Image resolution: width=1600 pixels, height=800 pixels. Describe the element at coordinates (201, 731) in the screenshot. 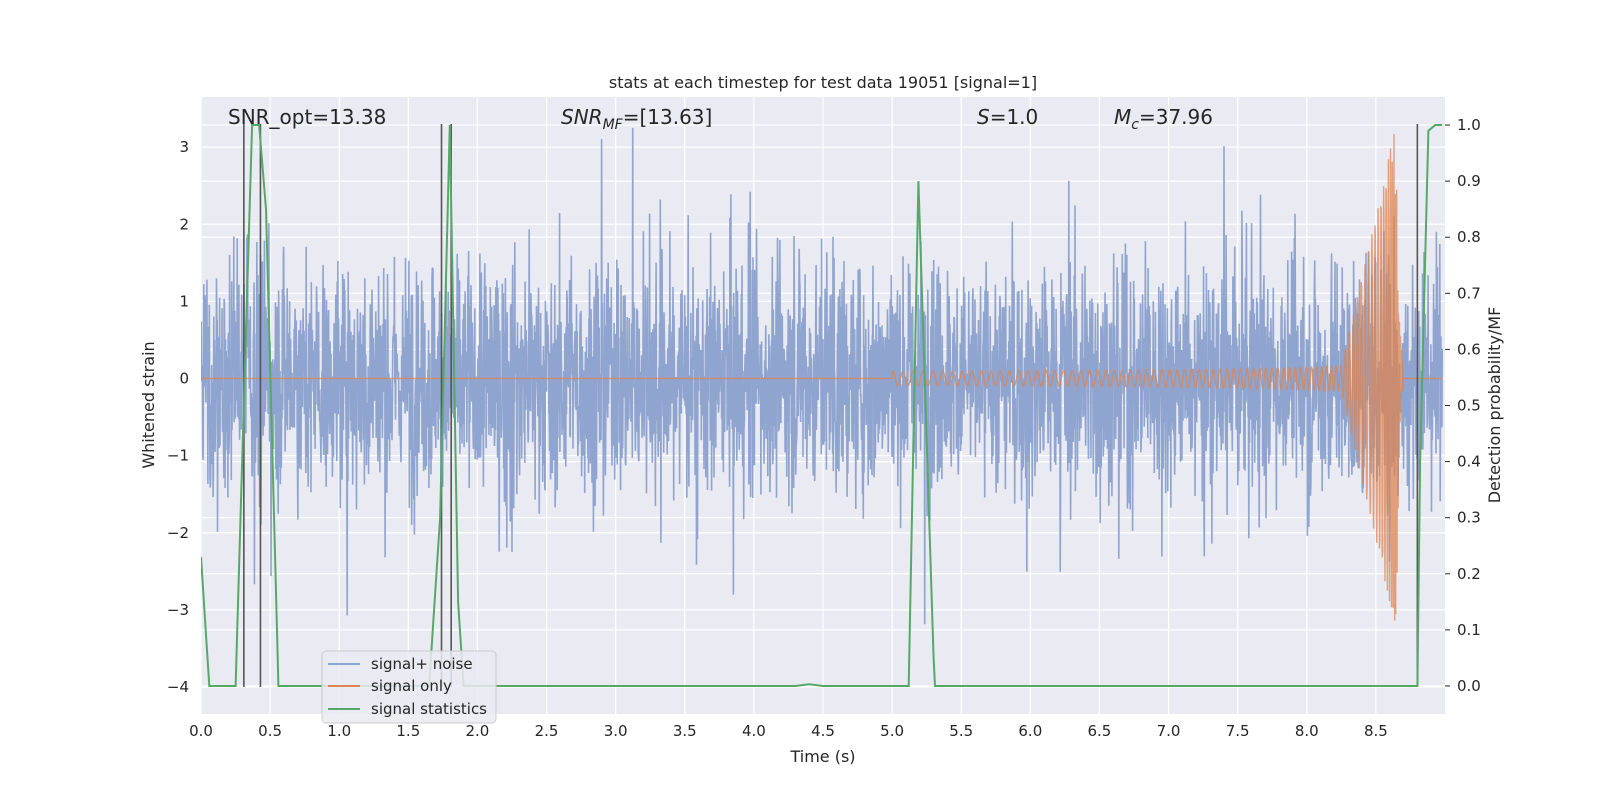

I see `x-tick-label: 0.0` at that location.